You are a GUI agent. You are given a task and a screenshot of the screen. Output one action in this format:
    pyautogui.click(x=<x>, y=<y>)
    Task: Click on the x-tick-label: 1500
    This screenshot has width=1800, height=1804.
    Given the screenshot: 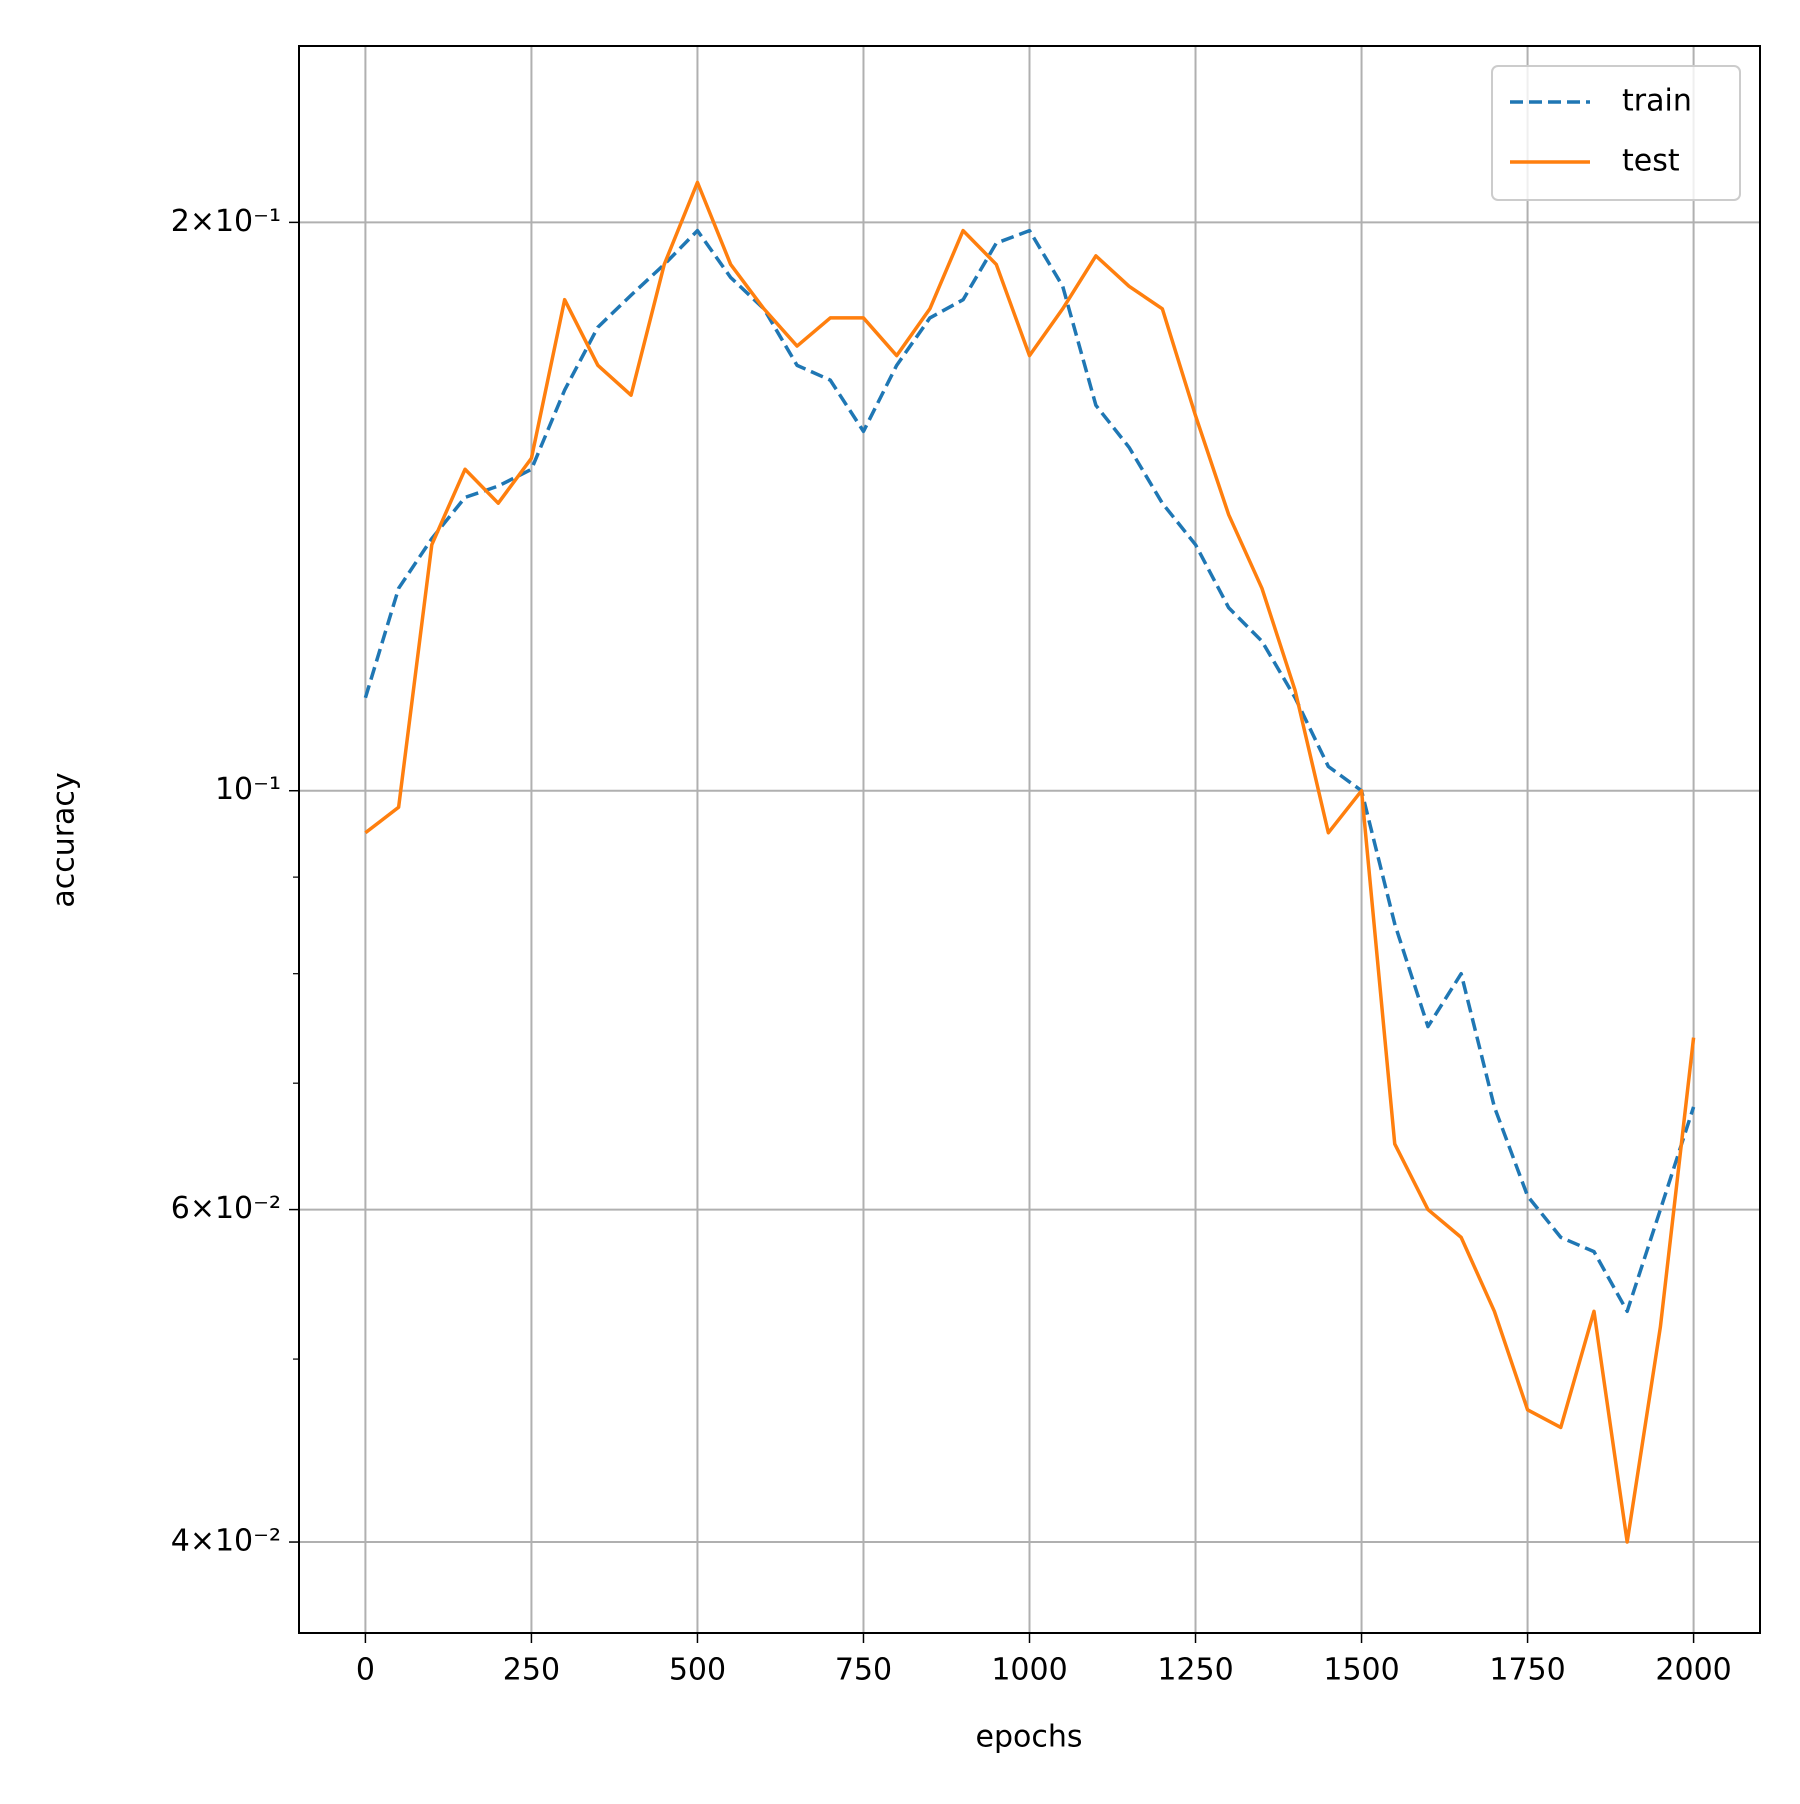 What is the action you would take?
    pyautogui.click(x=1361, y=1670)
    